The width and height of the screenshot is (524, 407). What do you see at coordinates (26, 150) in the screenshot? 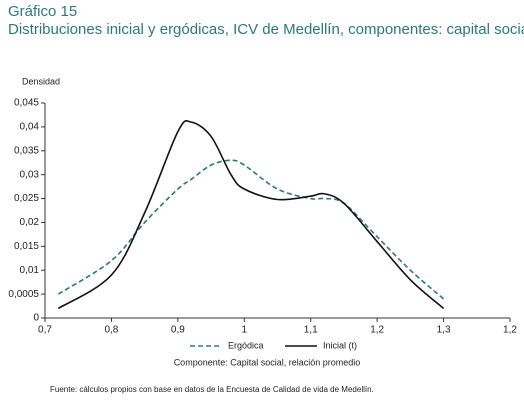
I see `y-tick-label: 0,035` at bounding box center [26, 150].